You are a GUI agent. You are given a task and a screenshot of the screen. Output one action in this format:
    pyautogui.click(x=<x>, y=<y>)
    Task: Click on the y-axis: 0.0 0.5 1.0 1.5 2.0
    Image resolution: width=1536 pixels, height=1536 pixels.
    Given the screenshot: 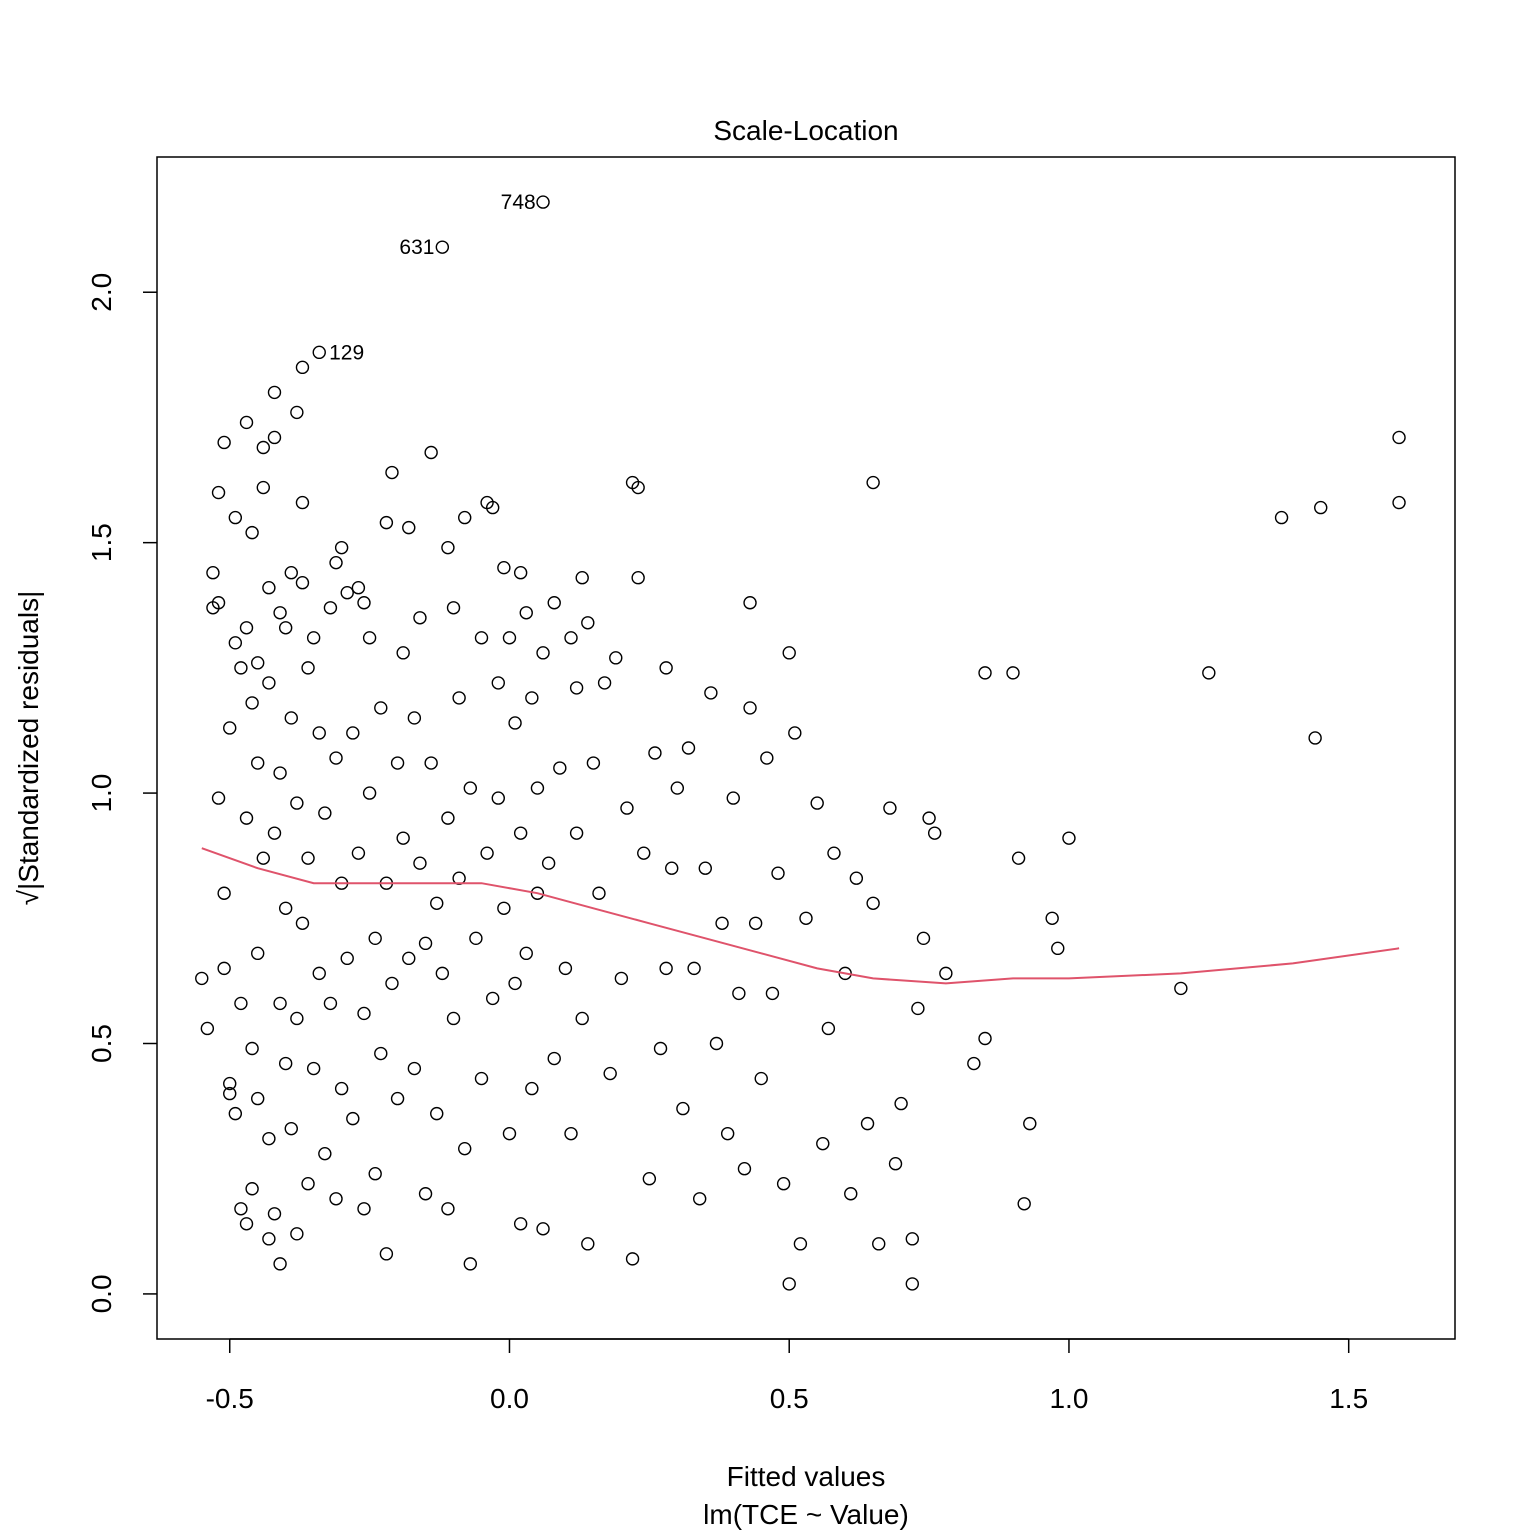 What is the action you would take?
    pyautogui.click(x=121, y=793)
    